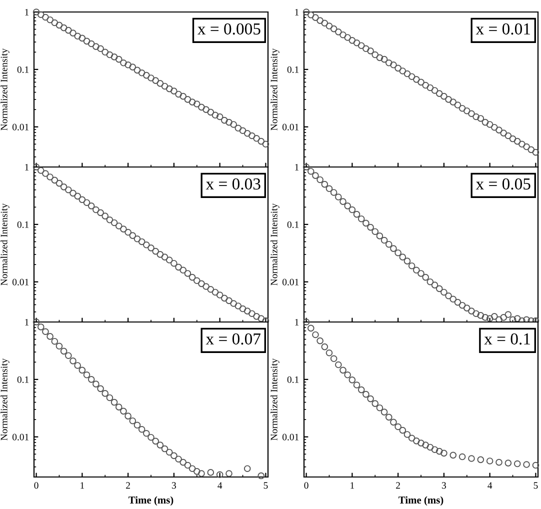 The height and width of the screenshot is (509, 541). What do you see at coordinates (507, 339) in the screenshot?
I see `annotation: x = 0.1` at bounding box center [507, 339].